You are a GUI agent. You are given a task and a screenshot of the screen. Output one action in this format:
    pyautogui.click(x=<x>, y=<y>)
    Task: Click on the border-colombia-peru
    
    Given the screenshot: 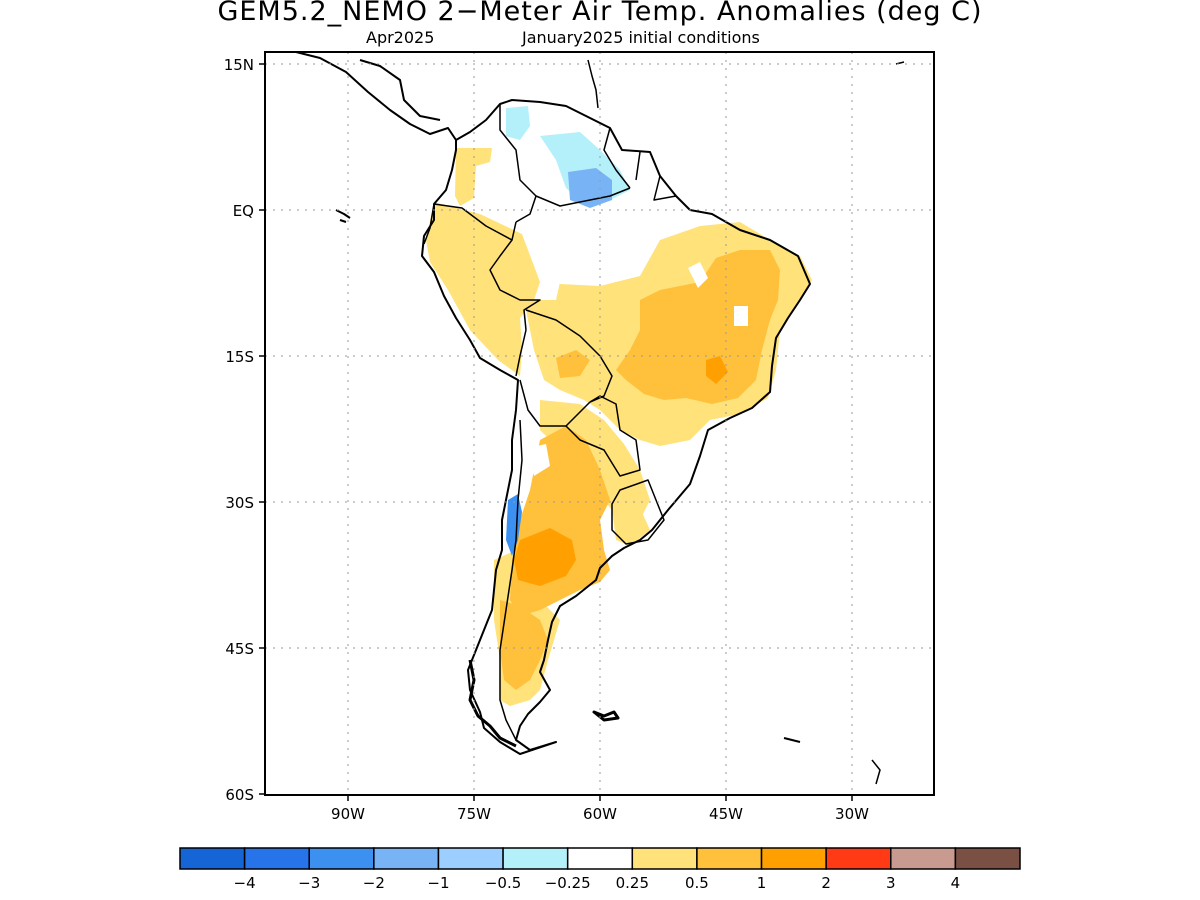 What is the action you would take?
    pyautogui.click(x=475, y=222)
    